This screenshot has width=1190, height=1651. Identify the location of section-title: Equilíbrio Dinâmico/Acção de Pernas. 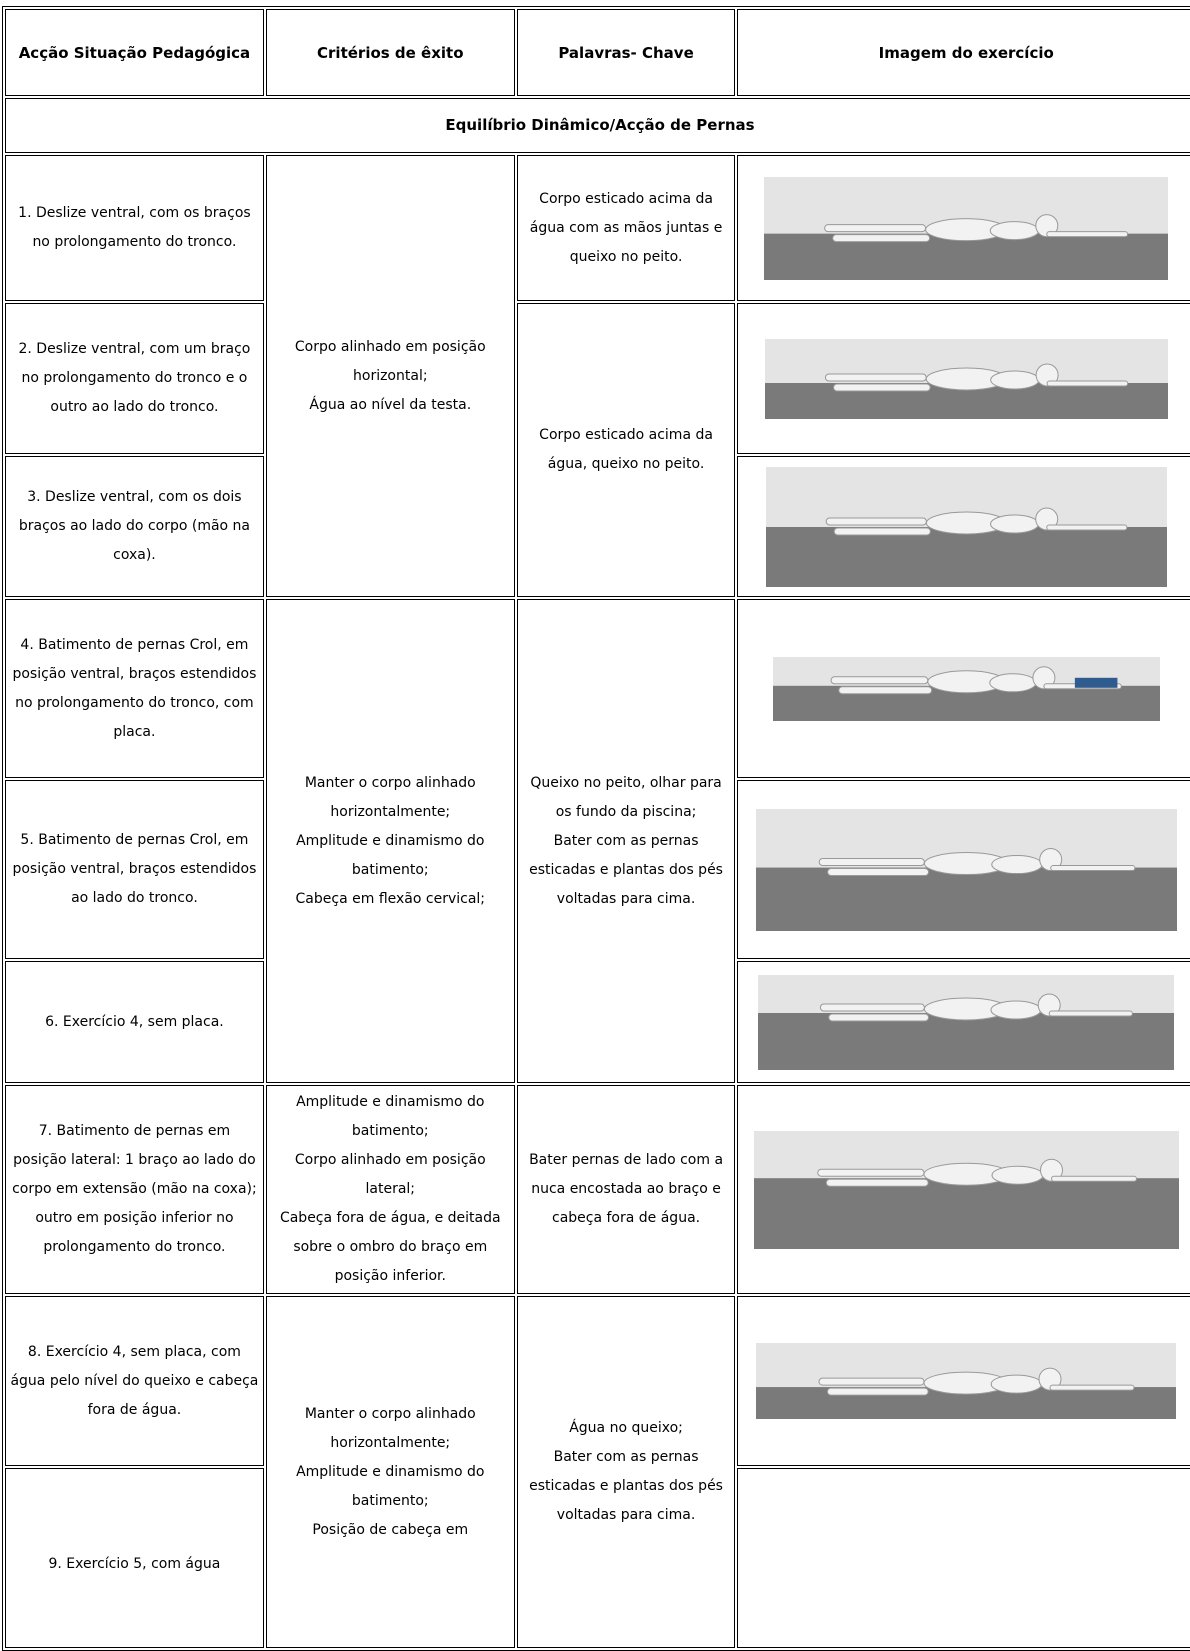
(597, 125).